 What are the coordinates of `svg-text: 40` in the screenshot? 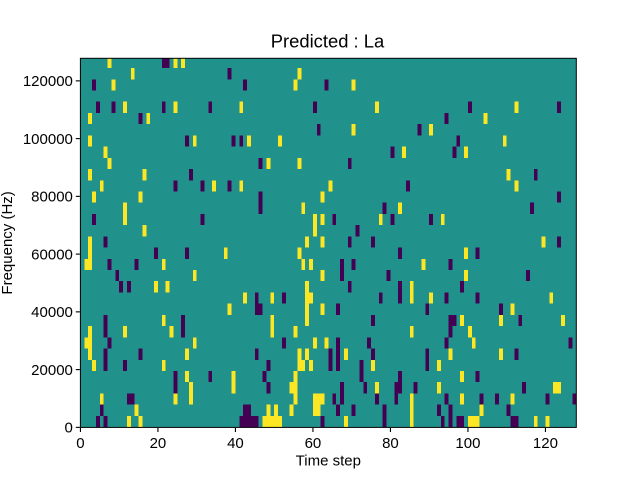 It's located at (235, 443).